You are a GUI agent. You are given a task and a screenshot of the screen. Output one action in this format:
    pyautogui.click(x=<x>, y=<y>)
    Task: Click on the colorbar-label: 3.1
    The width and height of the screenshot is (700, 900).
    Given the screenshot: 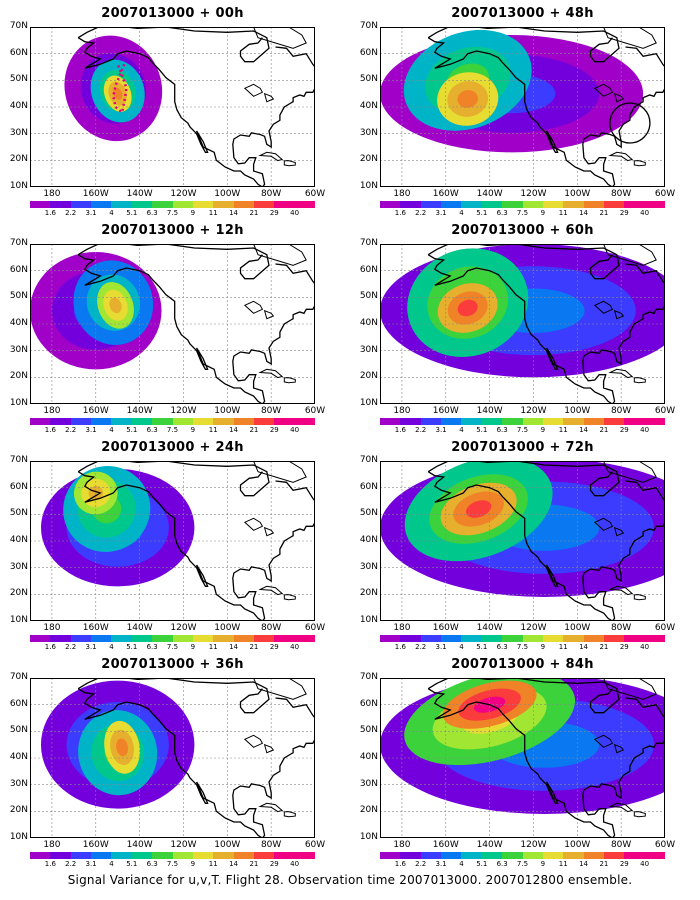 What is the action you would take?
    pyautogui.click(x=91, y=213)
    